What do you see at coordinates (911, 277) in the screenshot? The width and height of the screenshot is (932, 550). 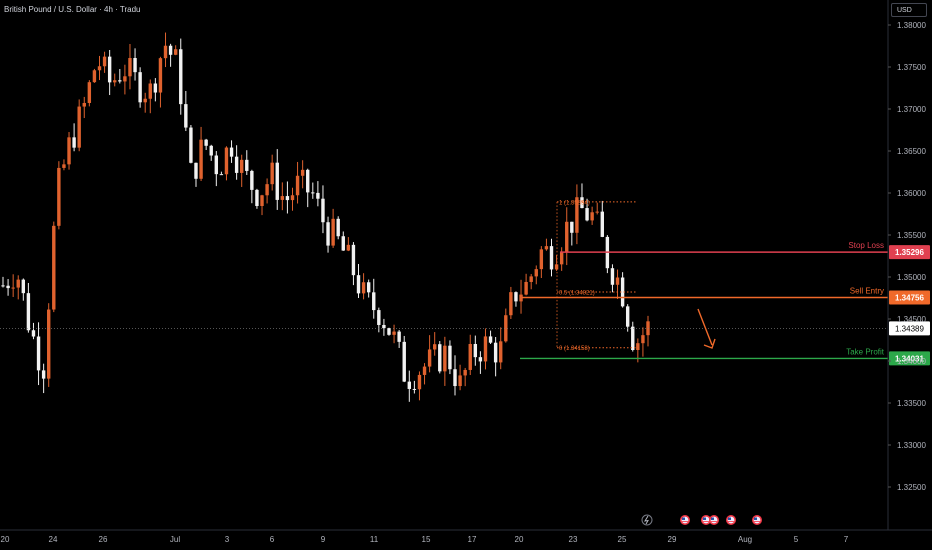 I see `price-tick-label: 1.35000` at bounding box center [911, 277].